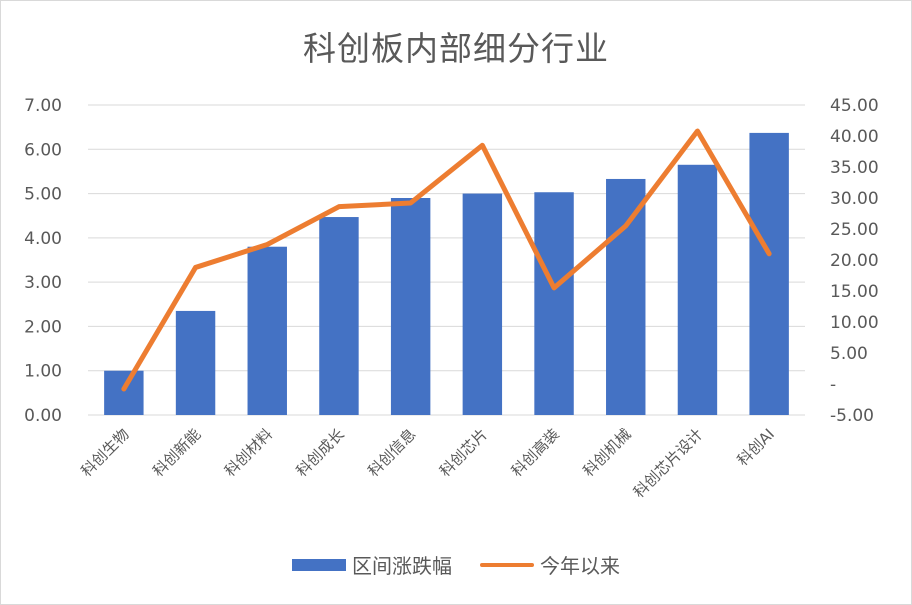  What do you see at coordinates (854, 168) in the screenshot?
I see `y-right-tick-label: 35.00` at bounding box center [854, 168].